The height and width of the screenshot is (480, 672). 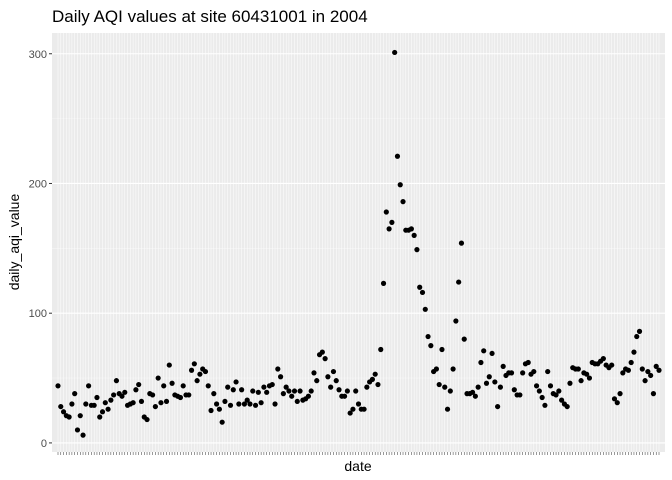 What do you see at coordinates (14, 242) in the screenshot?
I see `y-axis-title: daily_aqi_value` at bounding box center [14, 242].